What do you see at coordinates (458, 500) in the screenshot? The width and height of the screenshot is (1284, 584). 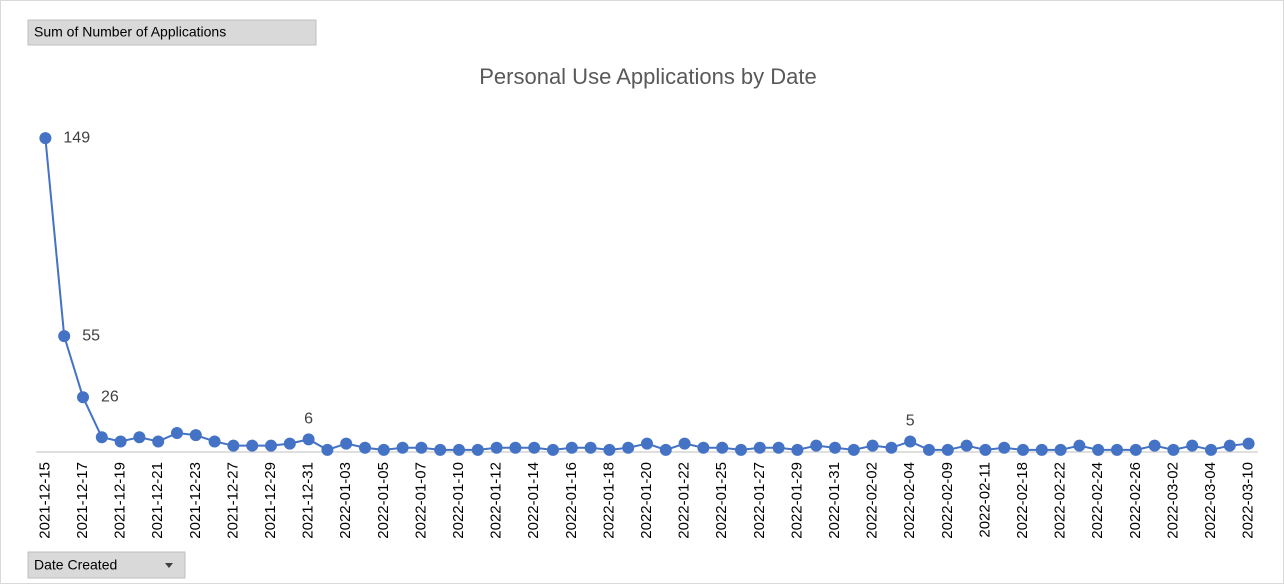 I see `x-tick-label: 2022-01-10` at bounding box center [458, 500].